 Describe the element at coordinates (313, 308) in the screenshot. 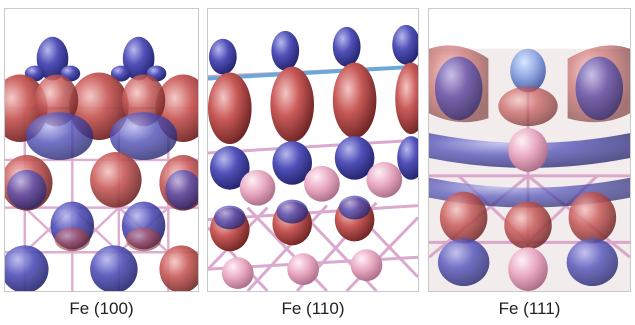

I see `fe-110-caption: Fe (110)` at that location.